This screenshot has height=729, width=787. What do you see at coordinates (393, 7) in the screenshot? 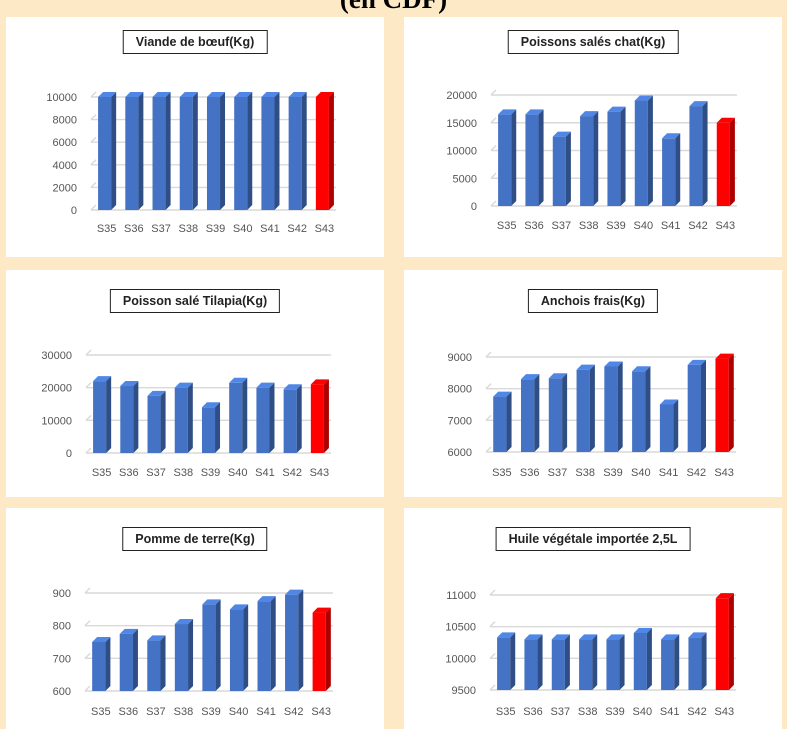
I see `page-title: (en CDF)` at bounding box center [393, 7].